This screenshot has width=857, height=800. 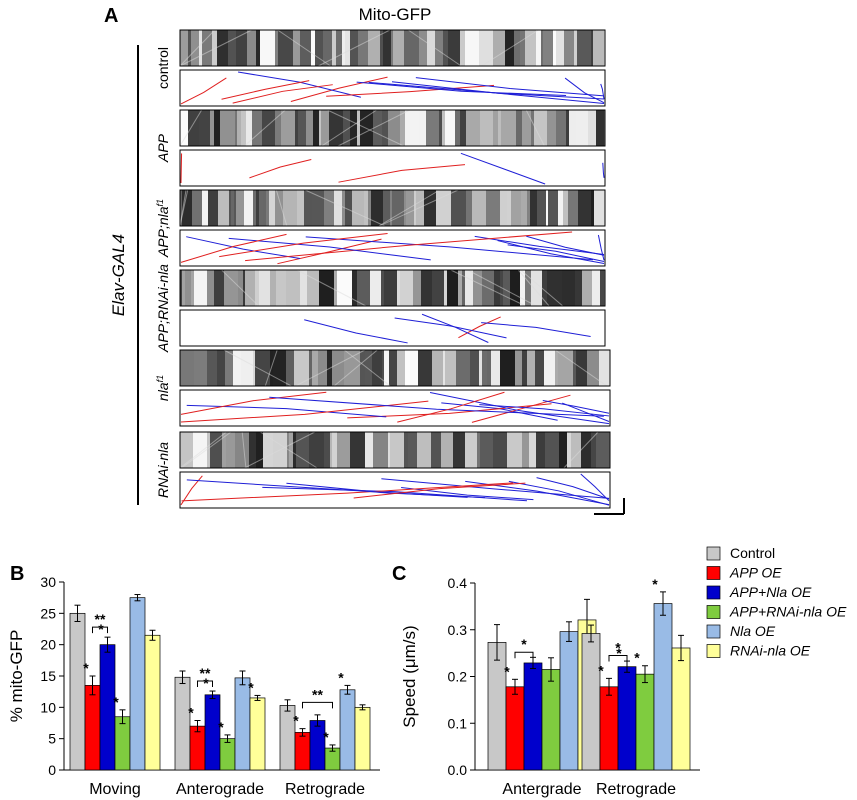 What do you see at coordinates (395, 14) in the screenshot?
I see `panel-a-title: Mito-GFP` at bounding box center [395, 14].